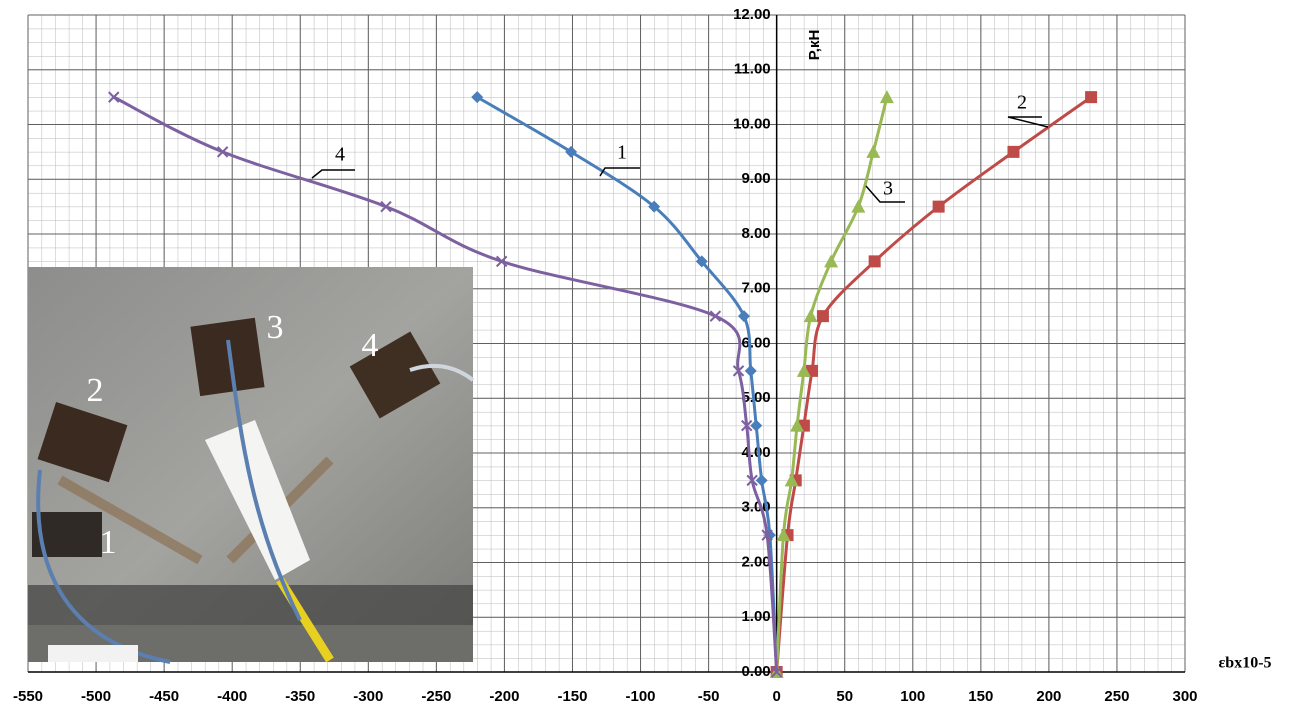  Describe the element at coordinates (755, 288) in the screenshot. I see `y-tick-label: 7.00` at that location.